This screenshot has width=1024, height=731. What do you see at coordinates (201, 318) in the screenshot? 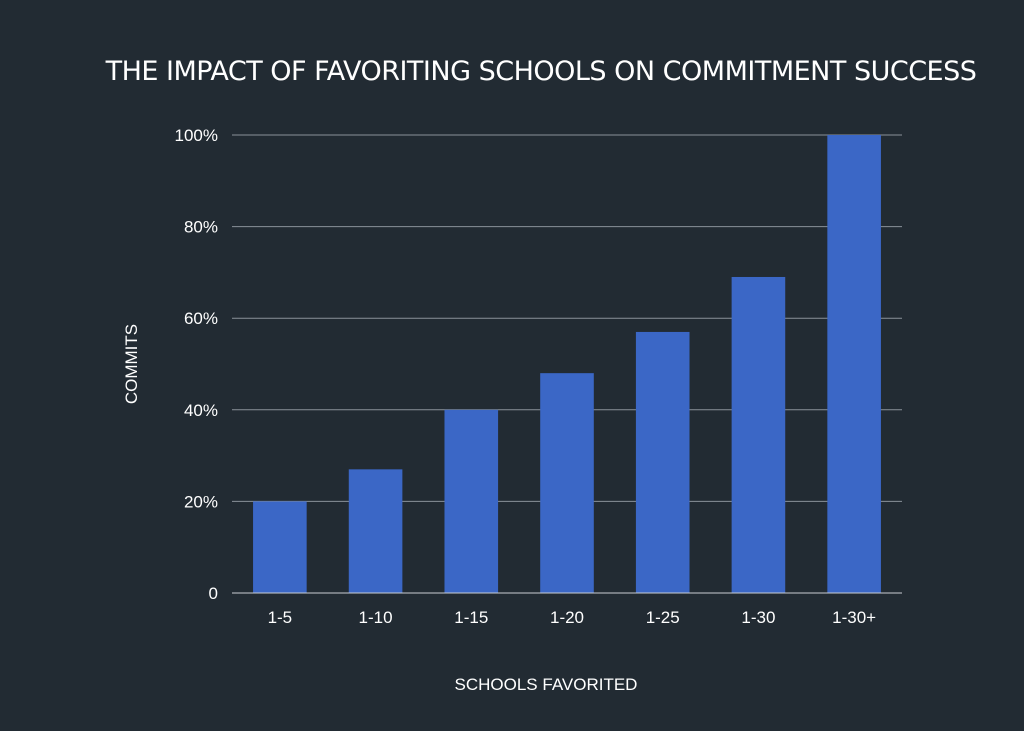
I see `y-tick-label: 60%` at bounding box center [201, 318].